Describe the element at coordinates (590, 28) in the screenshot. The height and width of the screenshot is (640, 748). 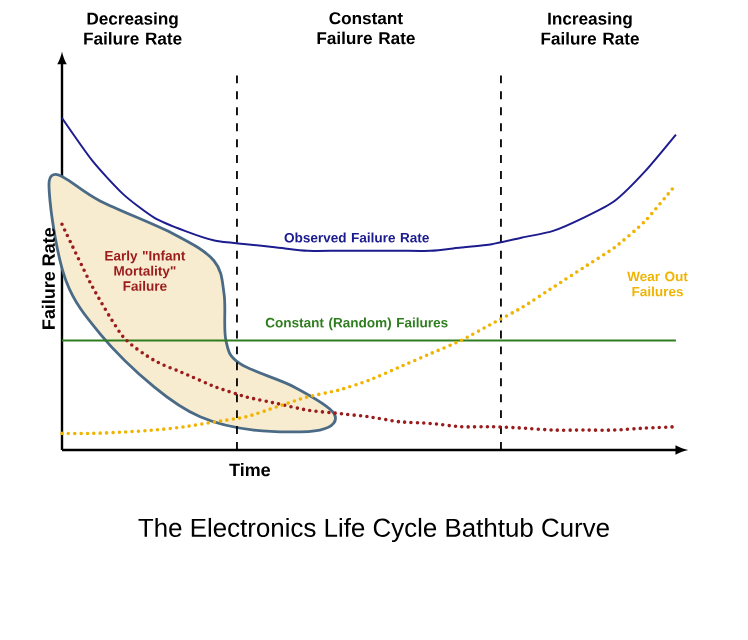
I see `text: Increasing Failure Rate` at that location.